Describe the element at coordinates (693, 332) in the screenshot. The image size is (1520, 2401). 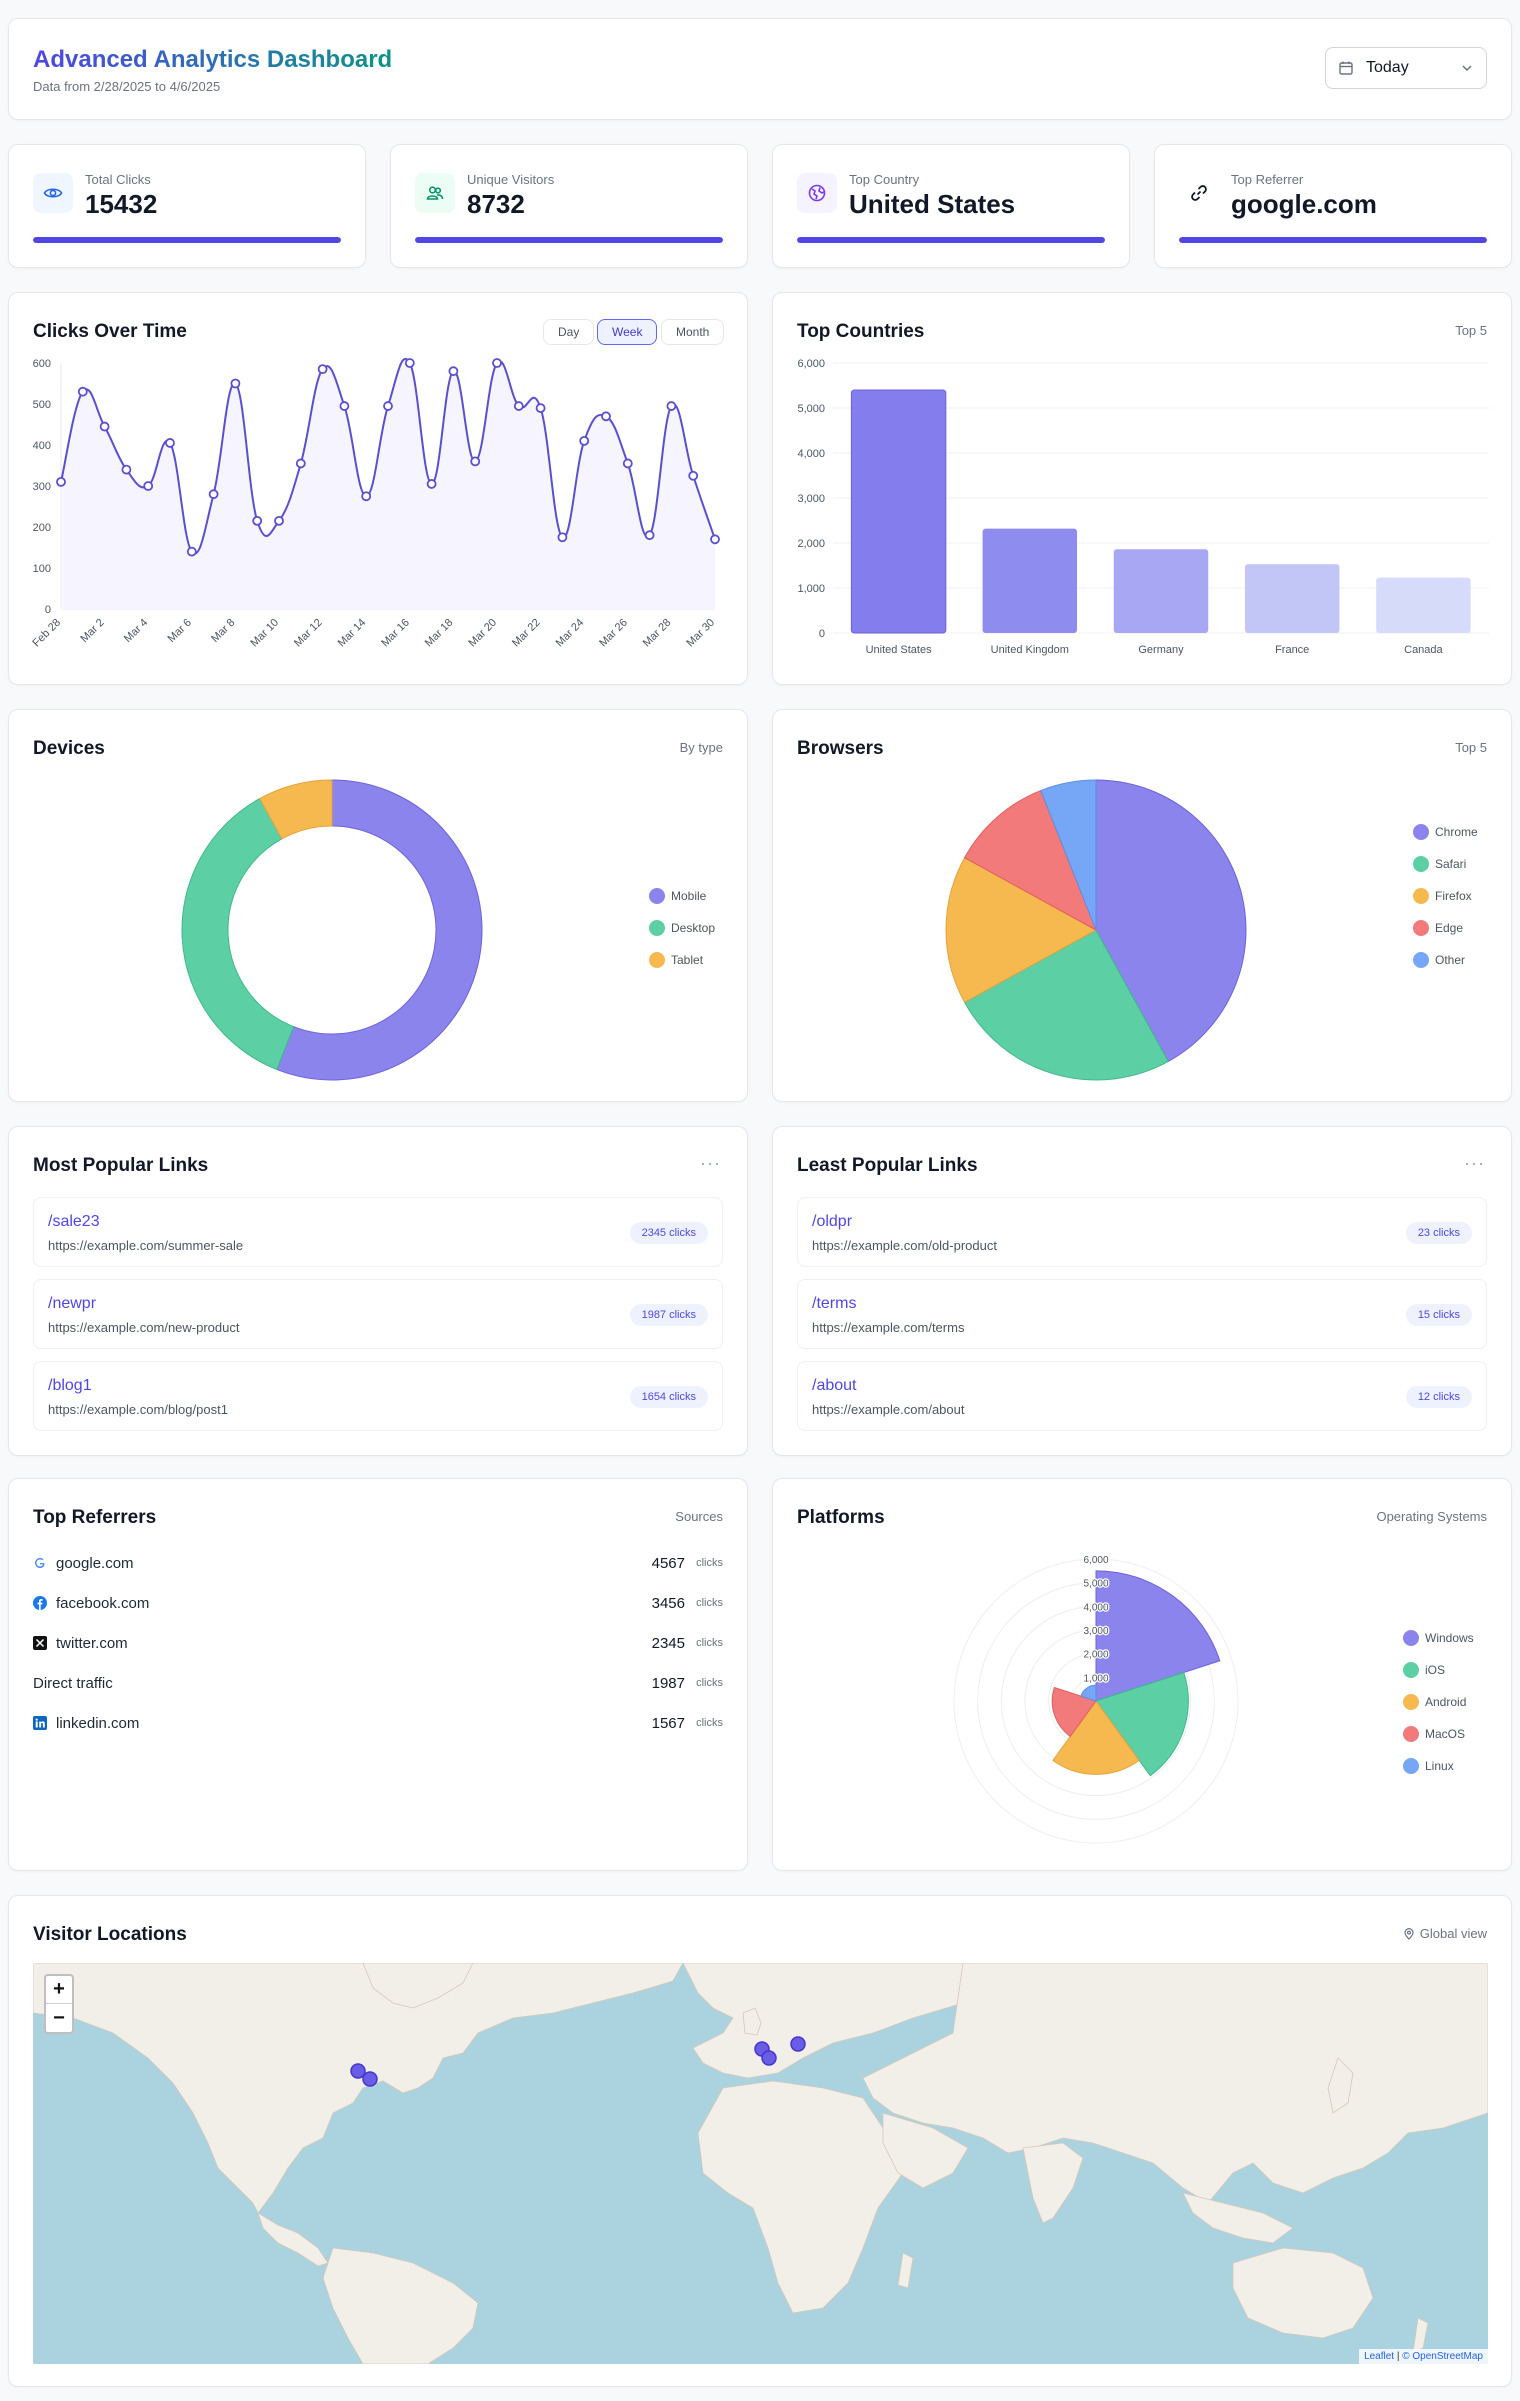
I see `range-month-button: Month` at that location.